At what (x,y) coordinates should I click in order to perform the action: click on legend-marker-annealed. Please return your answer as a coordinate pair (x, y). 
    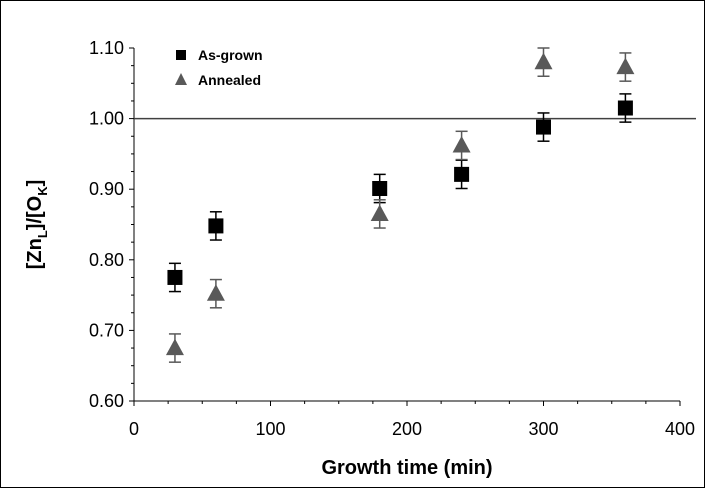
    Looking at the image, I should click on (181, 79).